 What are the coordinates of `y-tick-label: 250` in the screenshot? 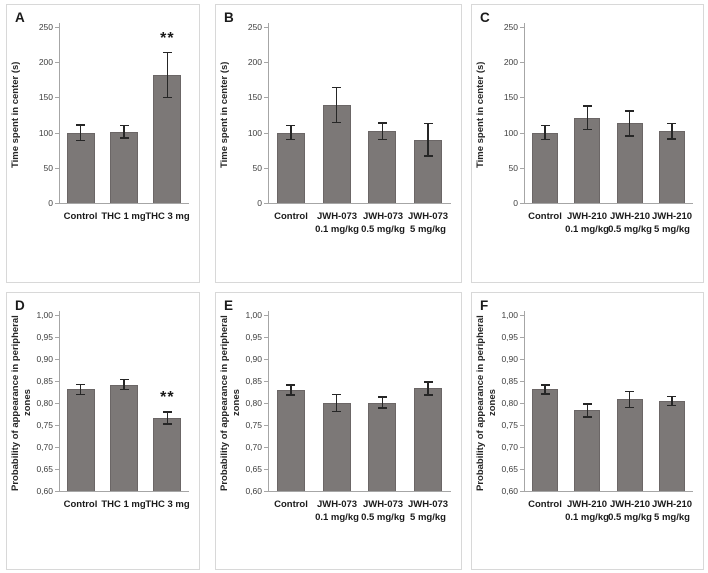 It's located at (510, 27).